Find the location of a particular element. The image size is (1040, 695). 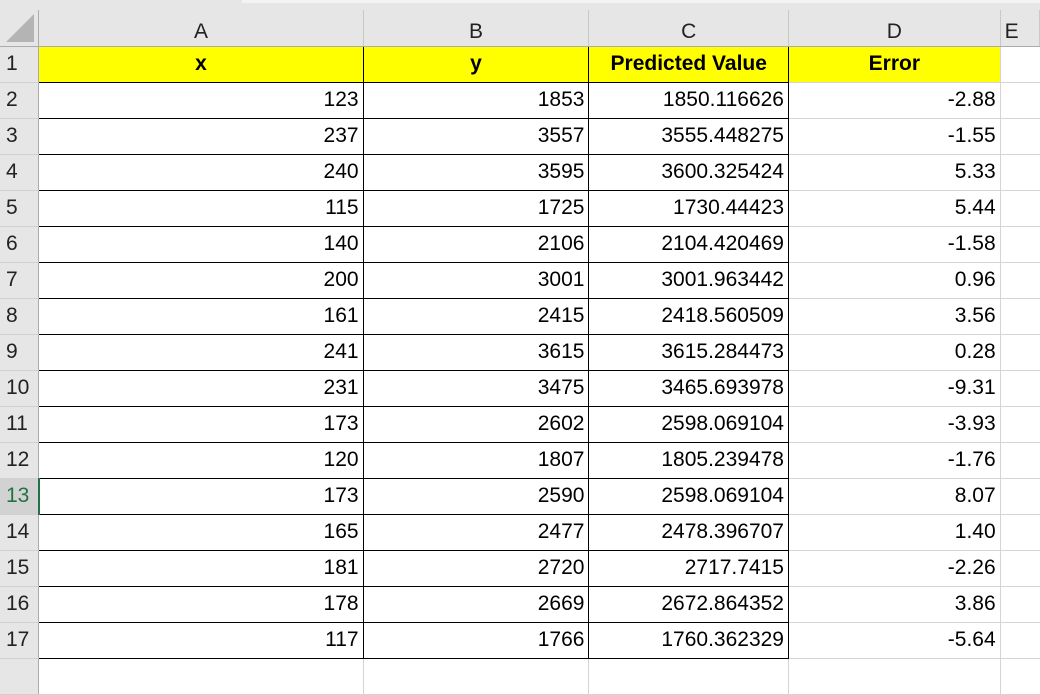

cell-predicted-value: 2104.420469 is located at coordinates (688, 244).